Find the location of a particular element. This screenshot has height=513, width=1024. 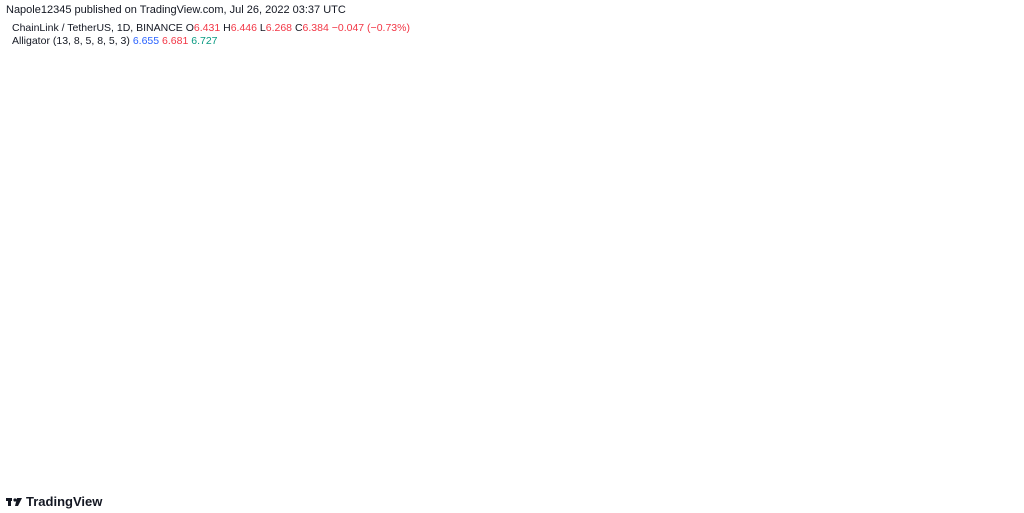

x-tick-label: Jun is located at coordinates (248, 481).